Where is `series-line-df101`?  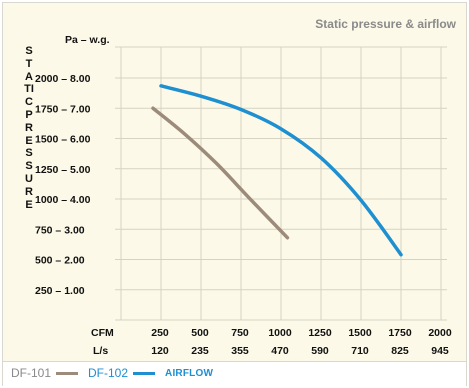
series-line-df101 is located at coordinates (220, 173).